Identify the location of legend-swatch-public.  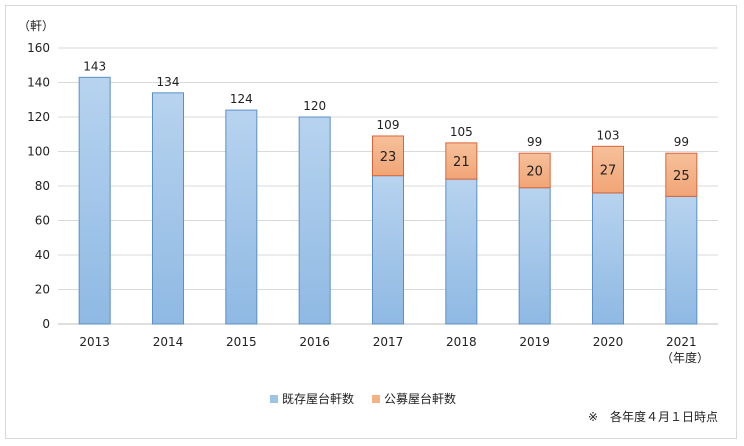
(376, 398).